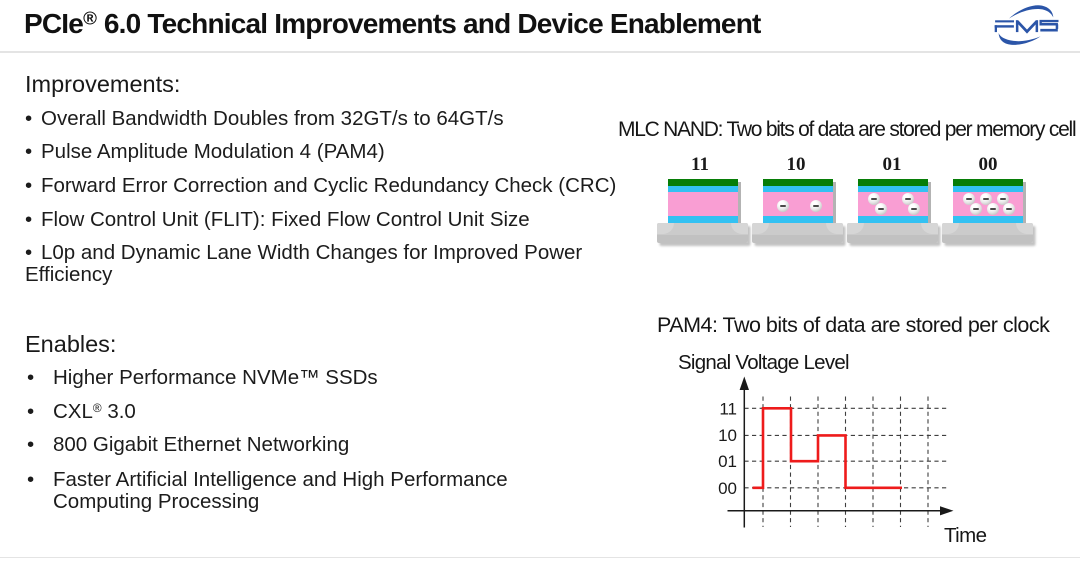 This screenshot has height=564, width=1080. Describe the element at coordinates (728, 408) in the screenshot. I see `svg-text: 11` at that location.